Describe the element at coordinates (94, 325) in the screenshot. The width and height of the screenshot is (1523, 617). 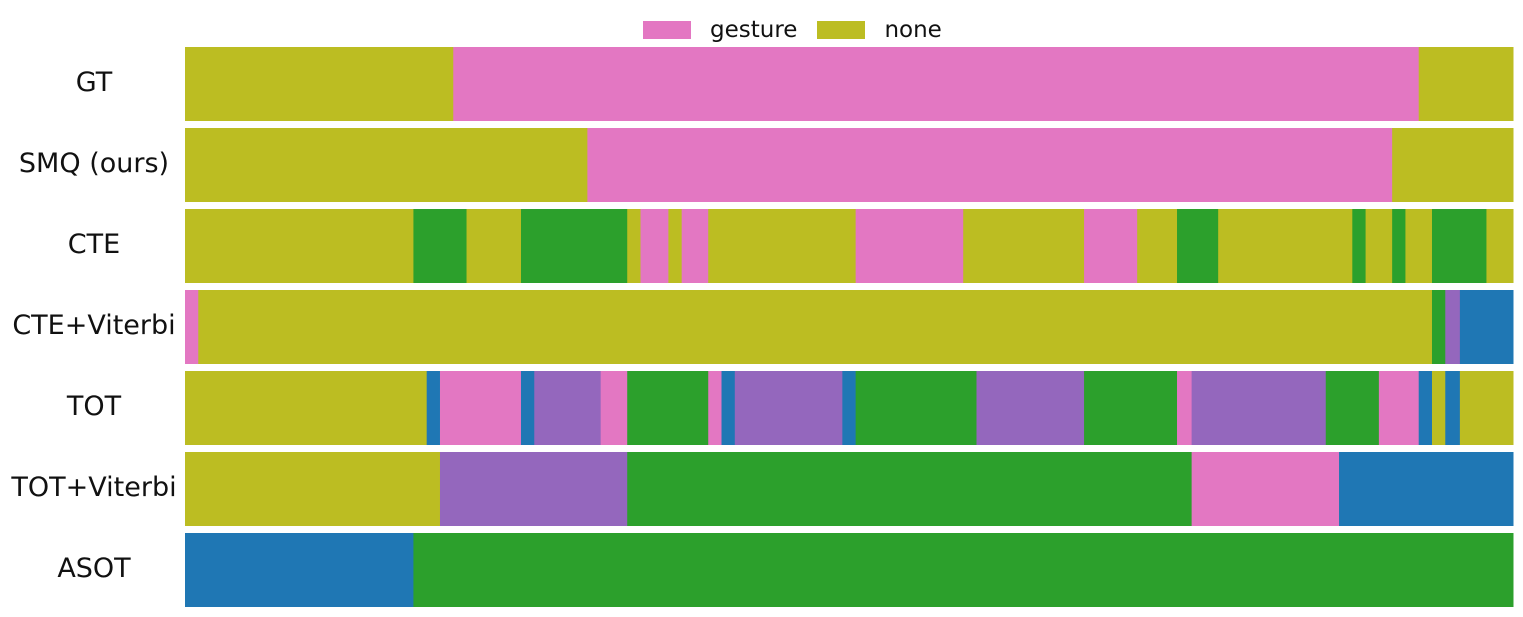
I see `row-label-cte-viterbi: CTE+Viterbi` at that location.